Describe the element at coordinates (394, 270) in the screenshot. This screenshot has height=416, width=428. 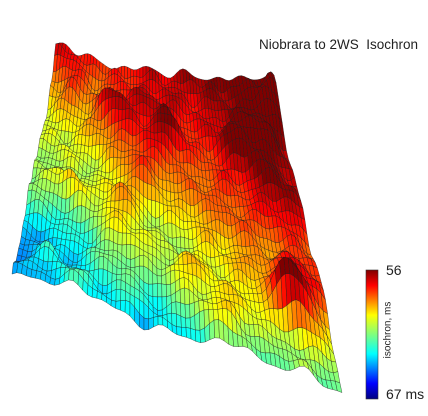
I see `colorbar-top-tick: 56` at that location.